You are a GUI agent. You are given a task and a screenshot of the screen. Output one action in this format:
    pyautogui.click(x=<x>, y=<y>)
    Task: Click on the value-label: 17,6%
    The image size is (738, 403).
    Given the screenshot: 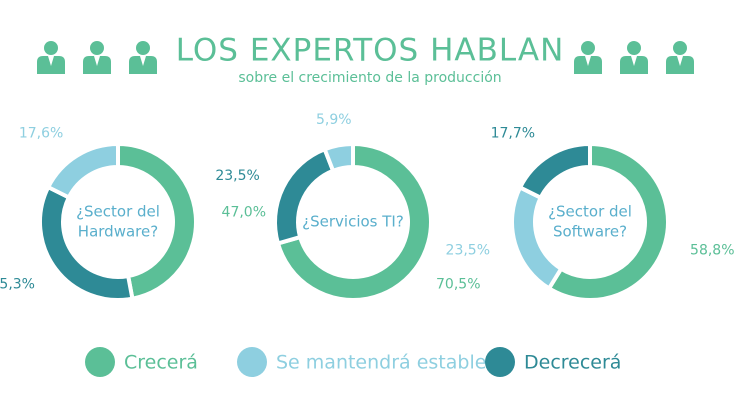 What is the action you would take?
    pyautogui.click(x=41, y=134)
    